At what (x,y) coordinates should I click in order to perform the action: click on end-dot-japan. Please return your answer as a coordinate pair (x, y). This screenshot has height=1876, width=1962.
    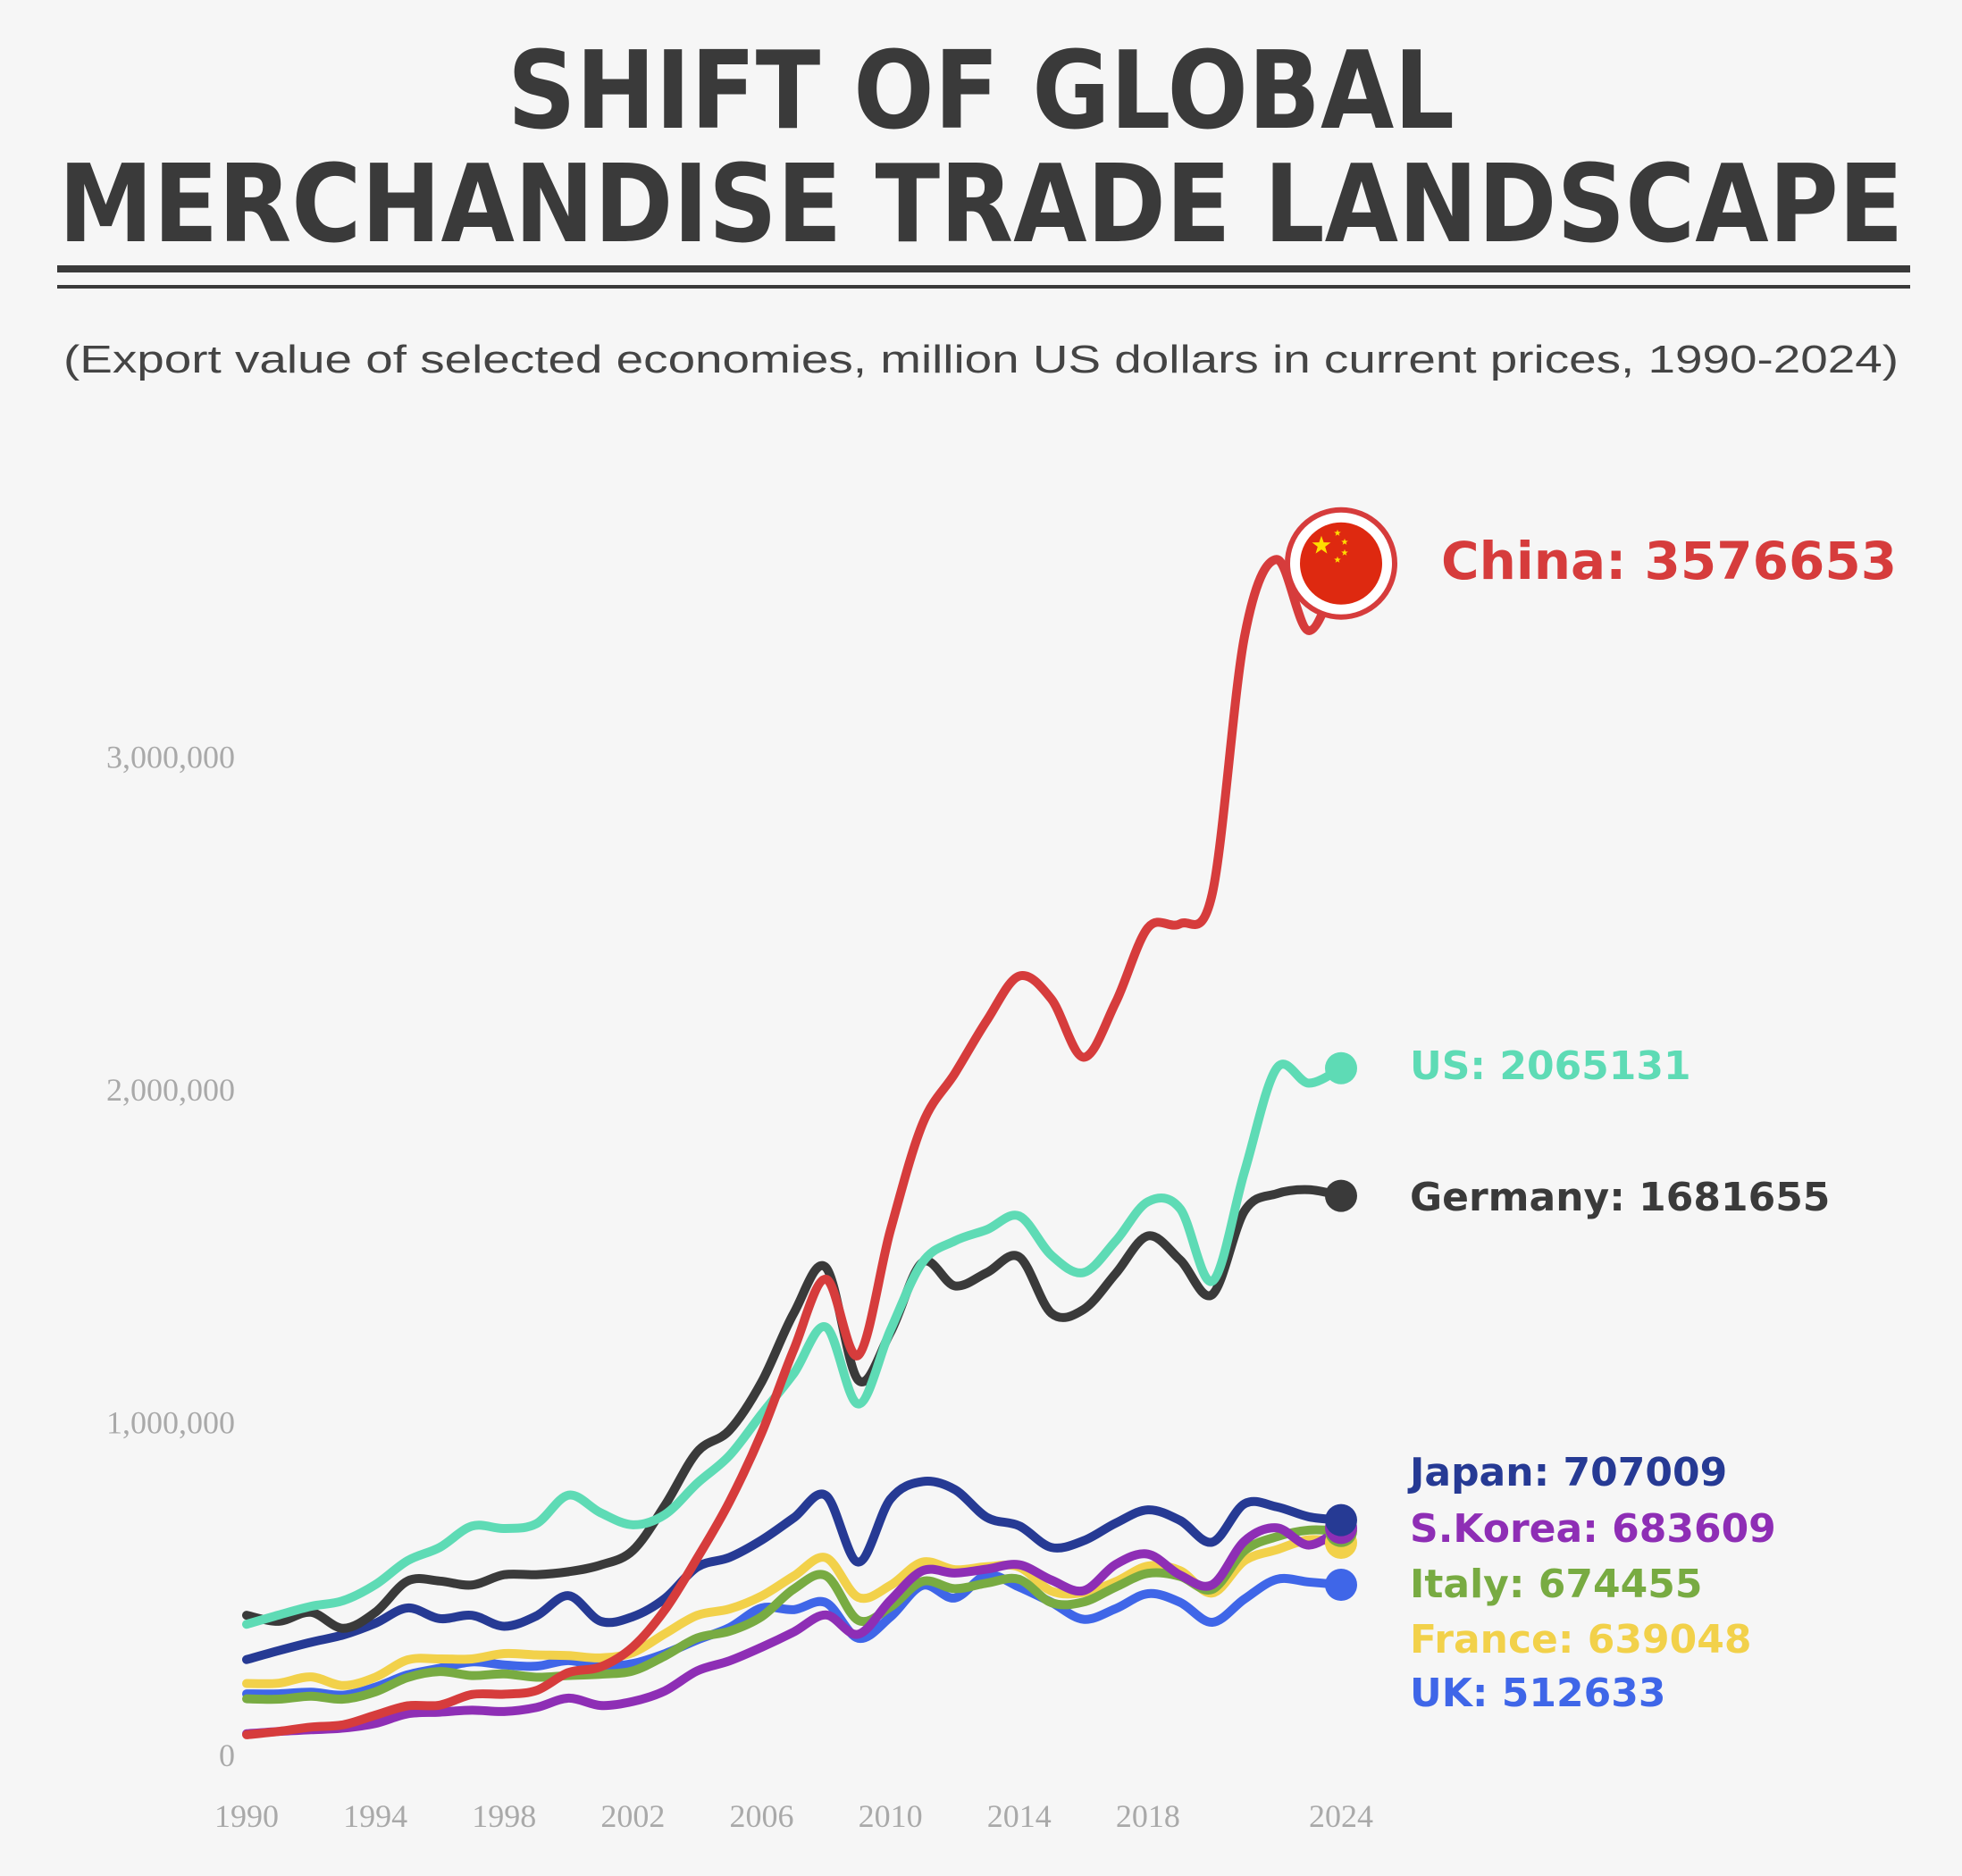
    Looking at the image, I should click on (1341, 1520).